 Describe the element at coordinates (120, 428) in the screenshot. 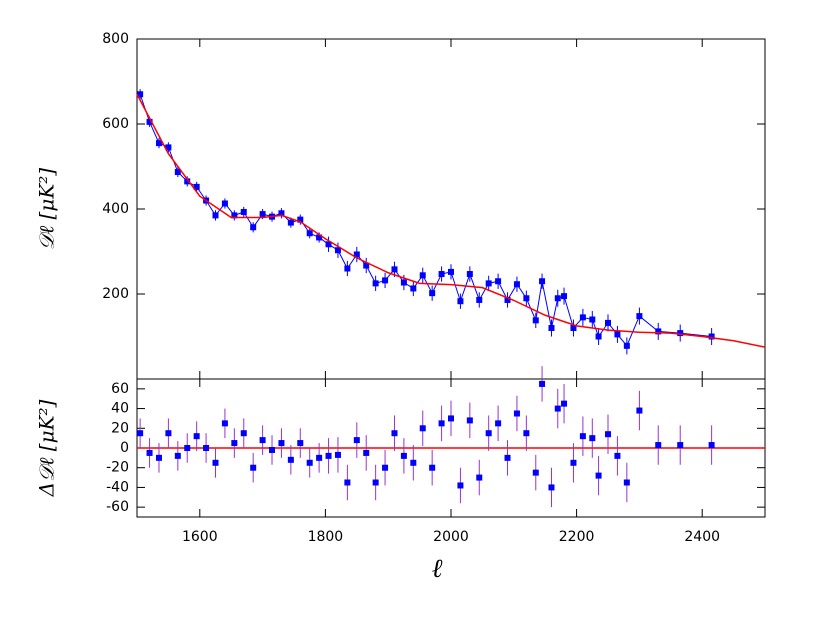

I see `y-tick-label: 20` at that location.